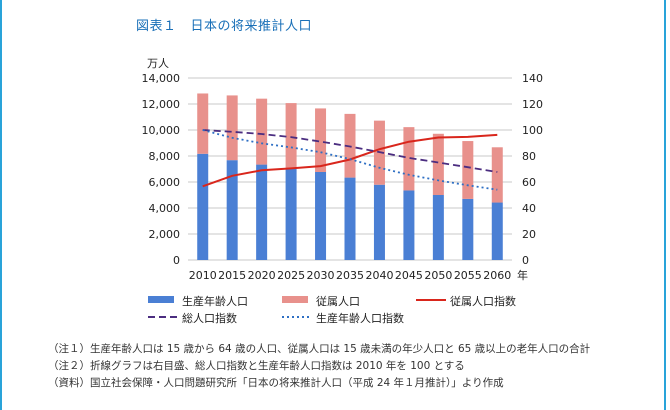  I want to click on x-axis-tick-label: 2045, so click(409, 275).